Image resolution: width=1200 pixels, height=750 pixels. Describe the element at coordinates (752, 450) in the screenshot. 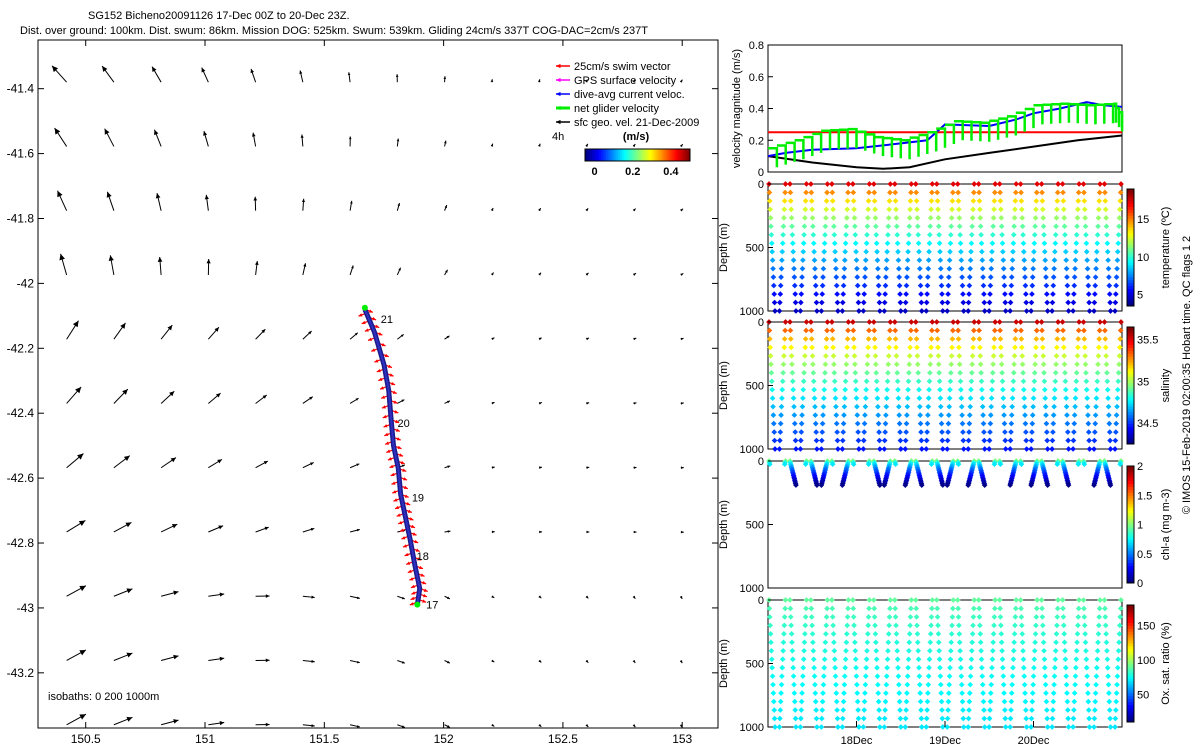

I see `depth-y-tick-label: 1000` at that location.